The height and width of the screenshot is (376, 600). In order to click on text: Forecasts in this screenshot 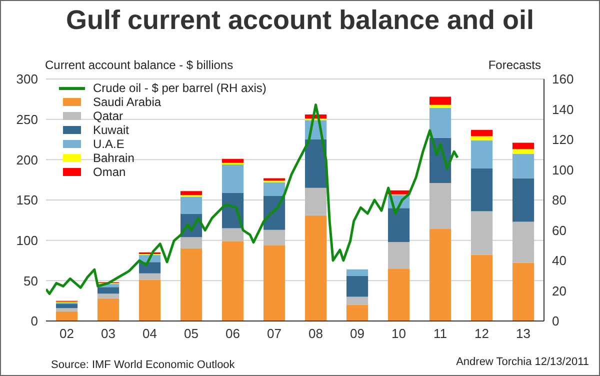, I will do `click(514, 65)`.